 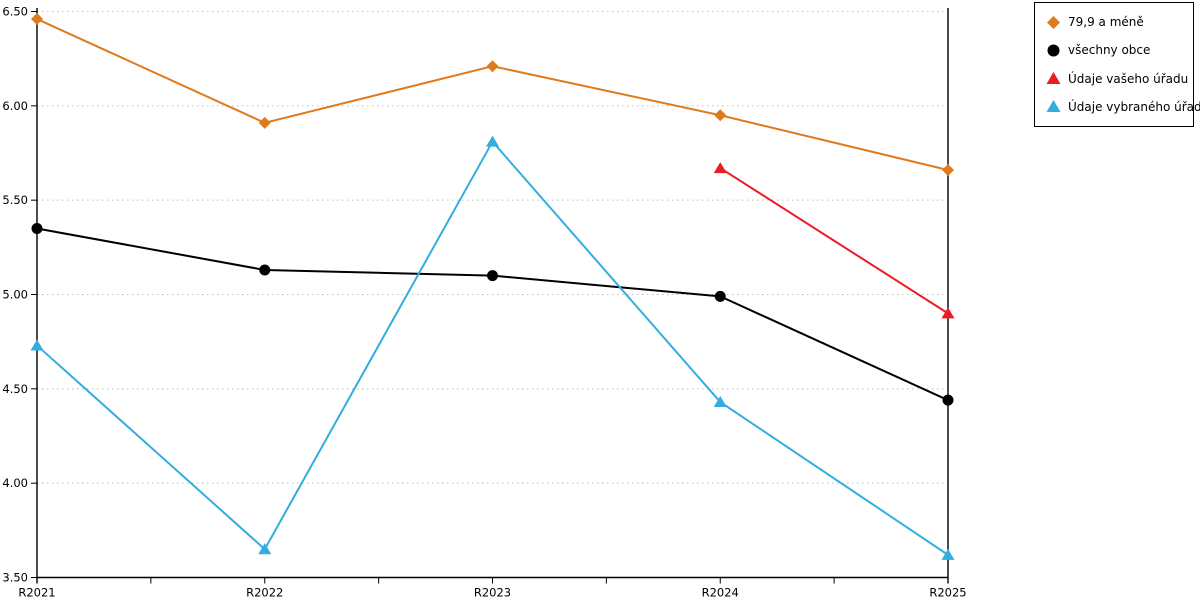 I want to click on legend-item: 79,9 a méně, so click(x=1117, y=22).